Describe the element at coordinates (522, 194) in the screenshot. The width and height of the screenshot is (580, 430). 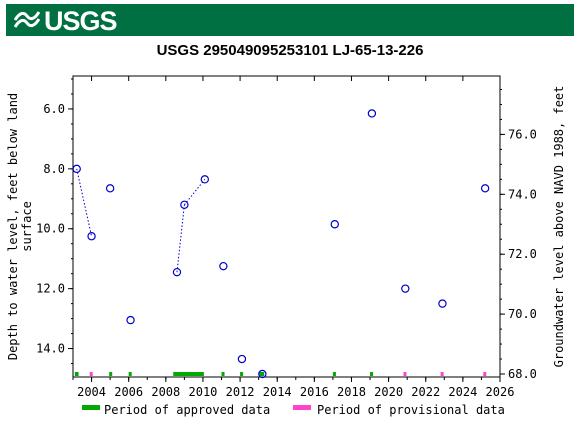
I see `y-right-tick-label: 74.0` at that location.